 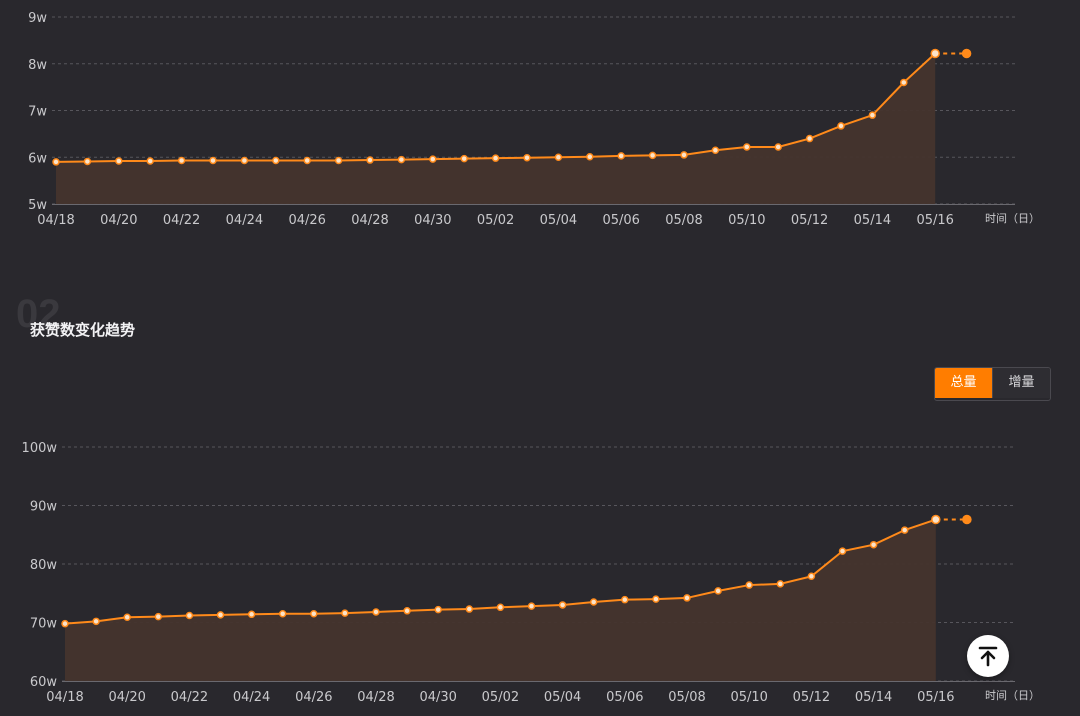 What do you see at coordinates (375, 697) in the screenshot?
I see `x-tick-label: 04/28` at bounding box center [375, 697].